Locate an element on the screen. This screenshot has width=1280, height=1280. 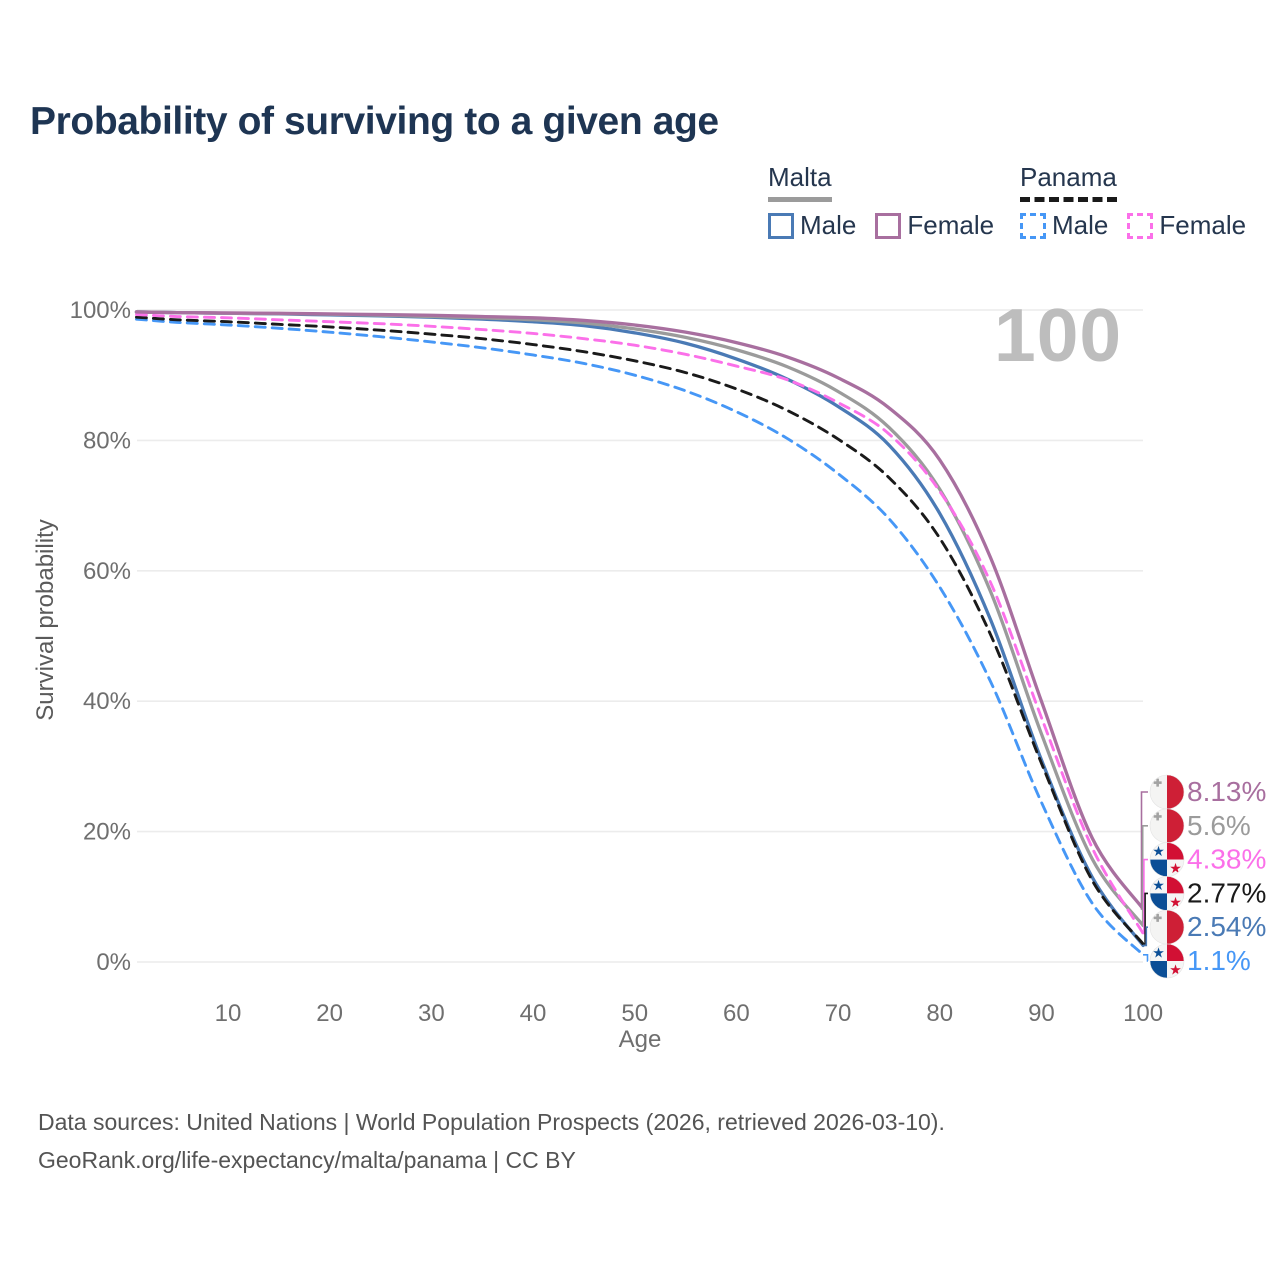
legend-item-malta-female: Female is located at coordinates (934, 225).